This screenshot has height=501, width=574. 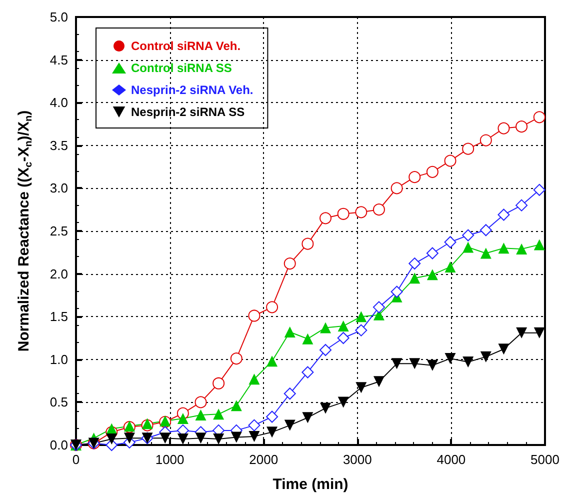 What do you see at coordinates (25, 231) in the screenshot?
I see `y-axis-title: Normalized Reactance ((Xc-Xn)/Xn)` at bounding box center [25, 231].